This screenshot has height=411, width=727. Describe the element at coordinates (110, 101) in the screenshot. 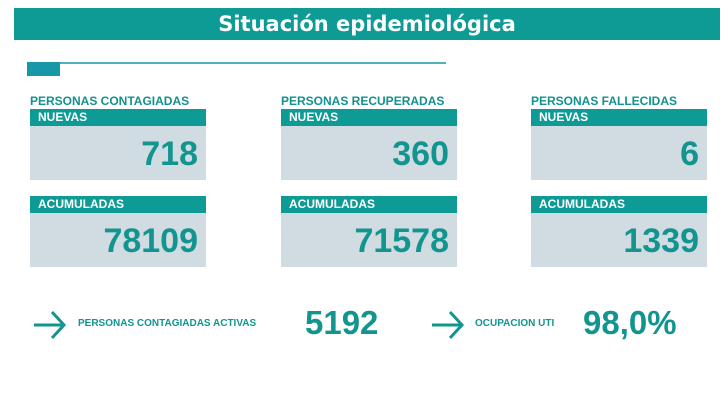

I see `section-title: PERSONAS CONTAGIADAS` at that location.